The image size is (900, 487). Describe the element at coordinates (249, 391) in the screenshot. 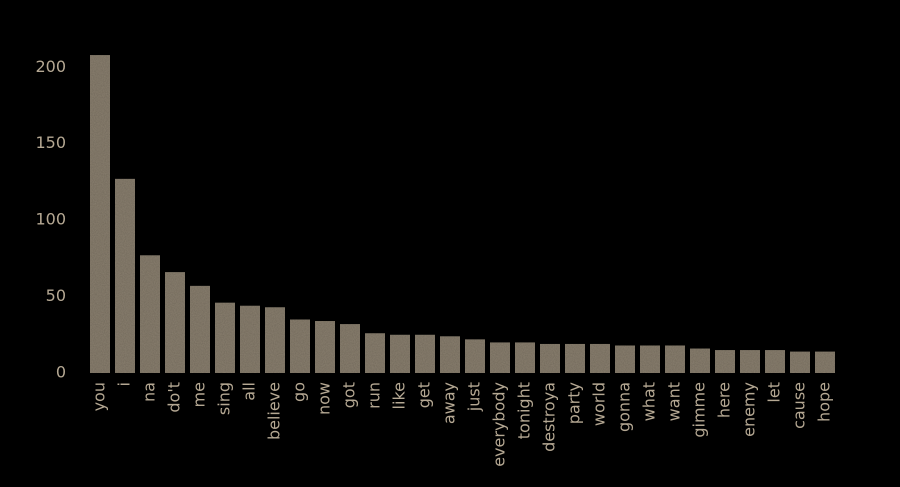

I see `x-tick-label: all` at that location.